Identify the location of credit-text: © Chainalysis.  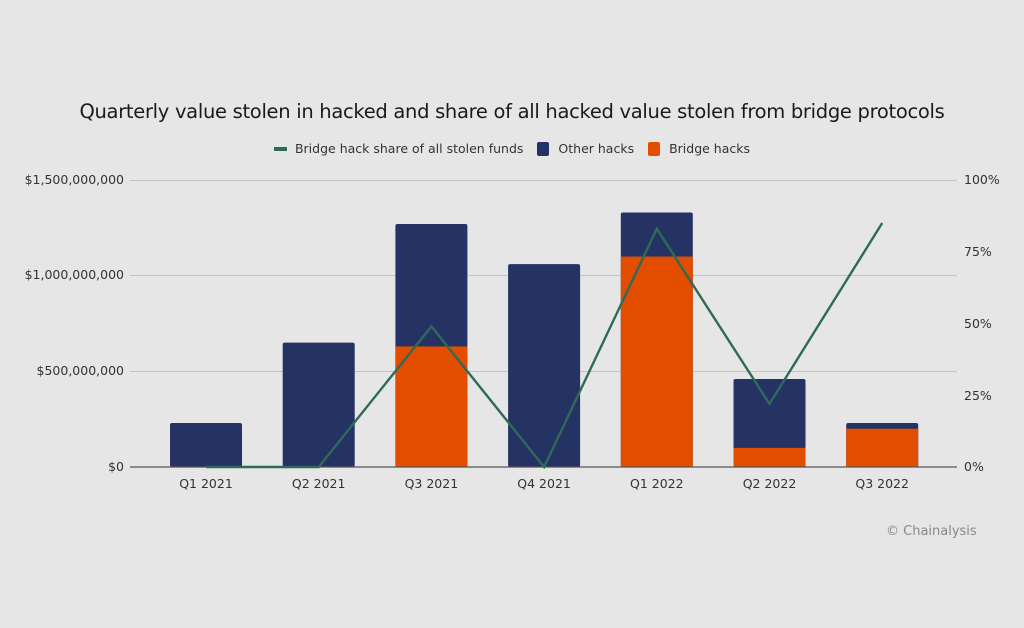
(931, 531).